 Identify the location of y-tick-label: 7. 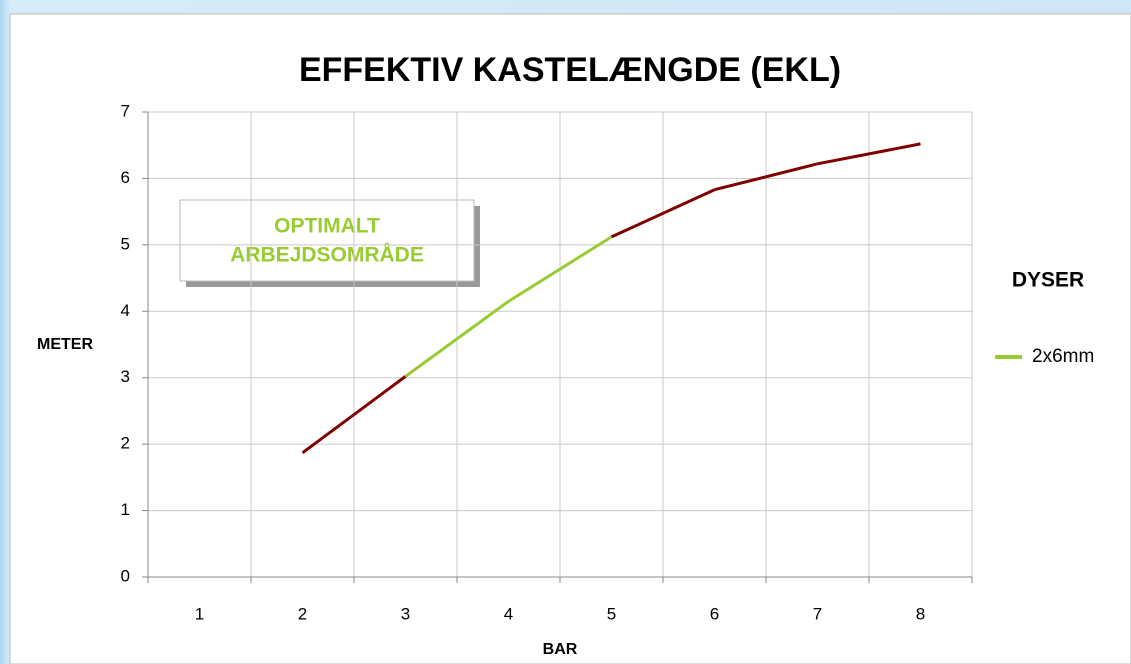
(125, 110).